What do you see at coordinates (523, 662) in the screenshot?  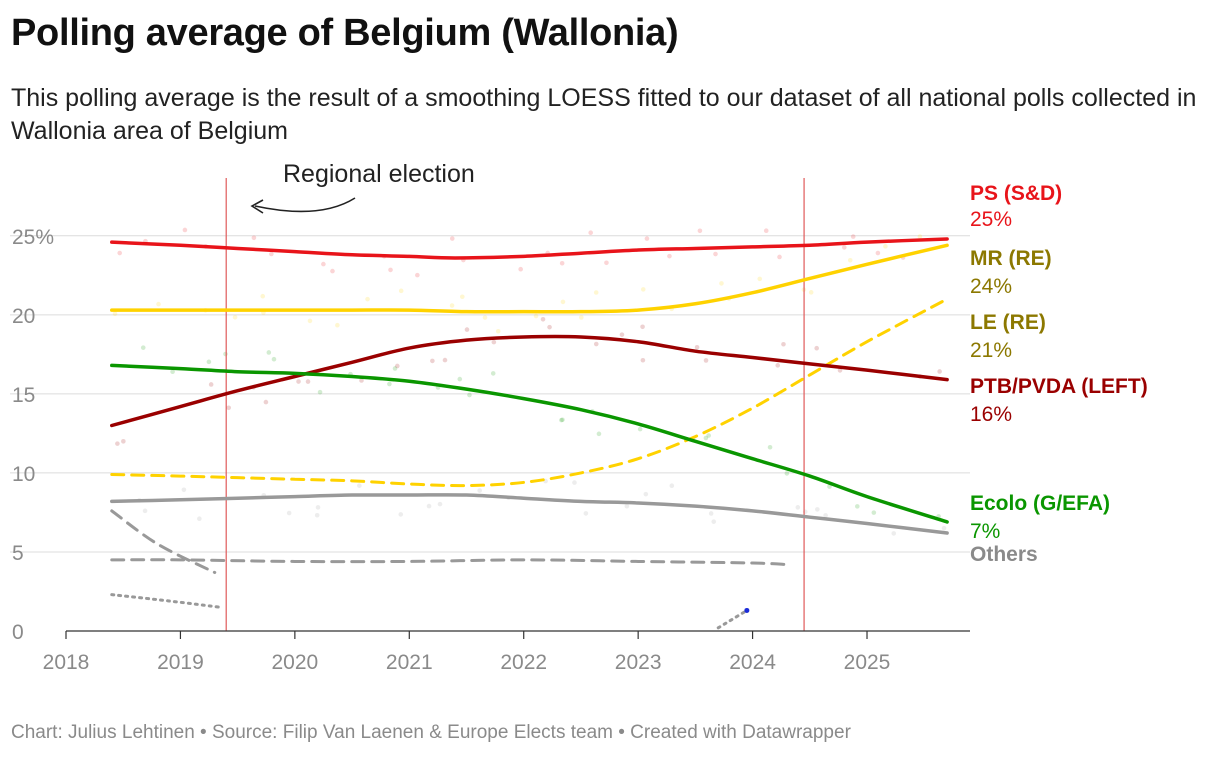 I see `x-tick-label: 2022` at bounding box center [523, 662].